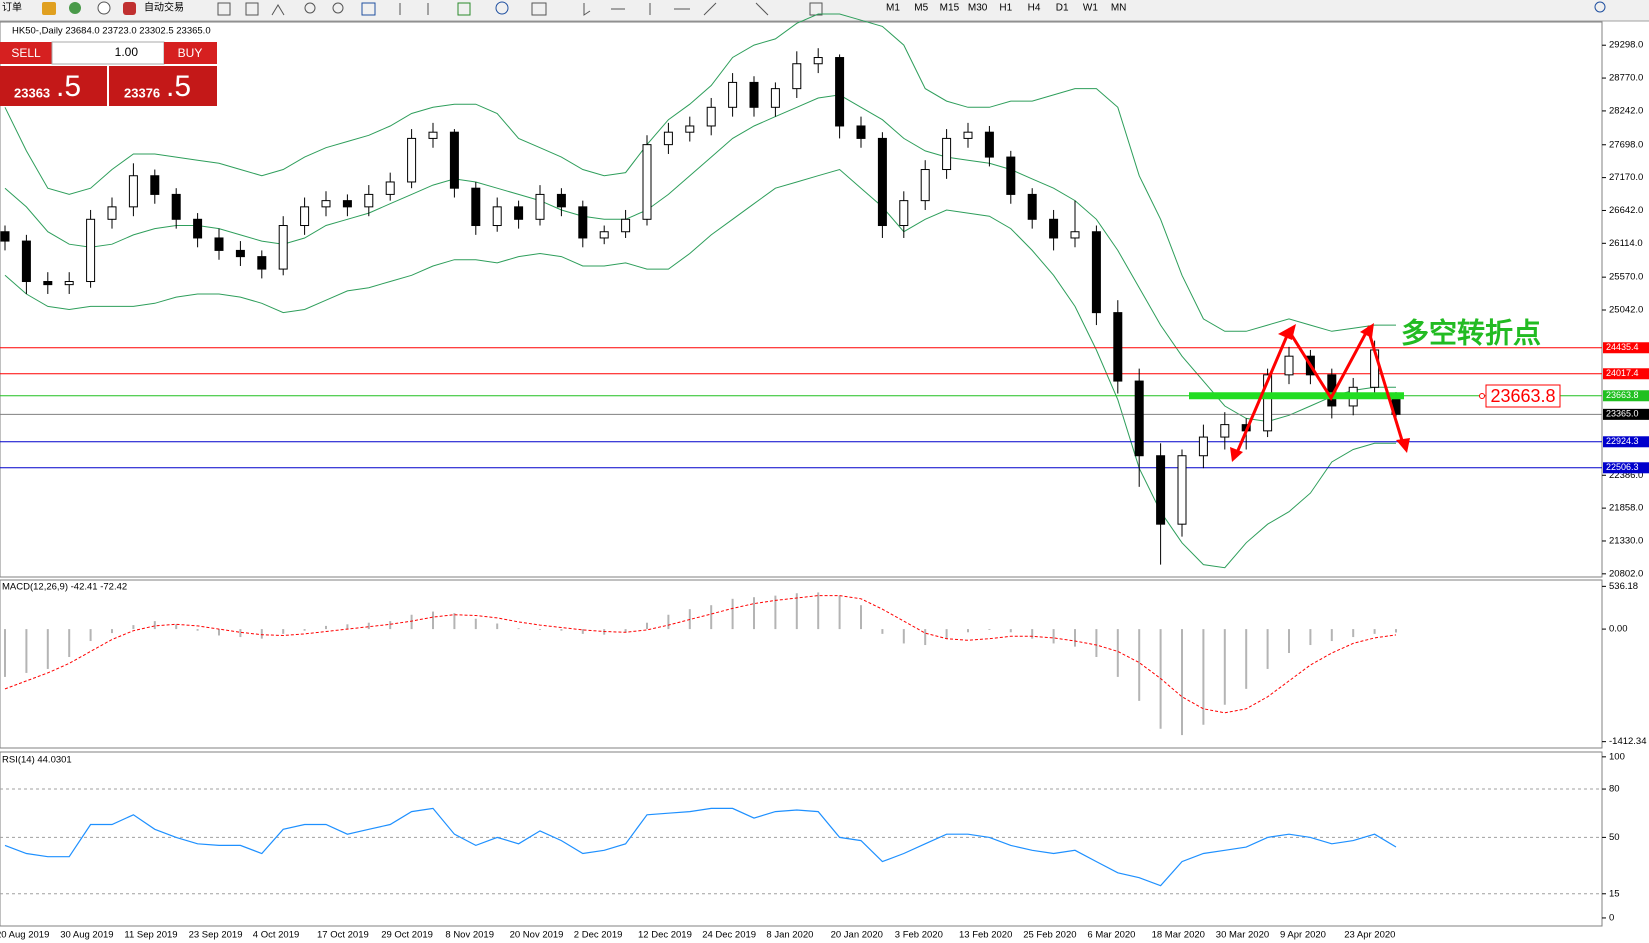 The height and width of the screenshot is (943, 1649). What do you see at coordinates (32, 92) in the screenshot?
I see `sell-price: 23363` at bounding box center [32, 92].